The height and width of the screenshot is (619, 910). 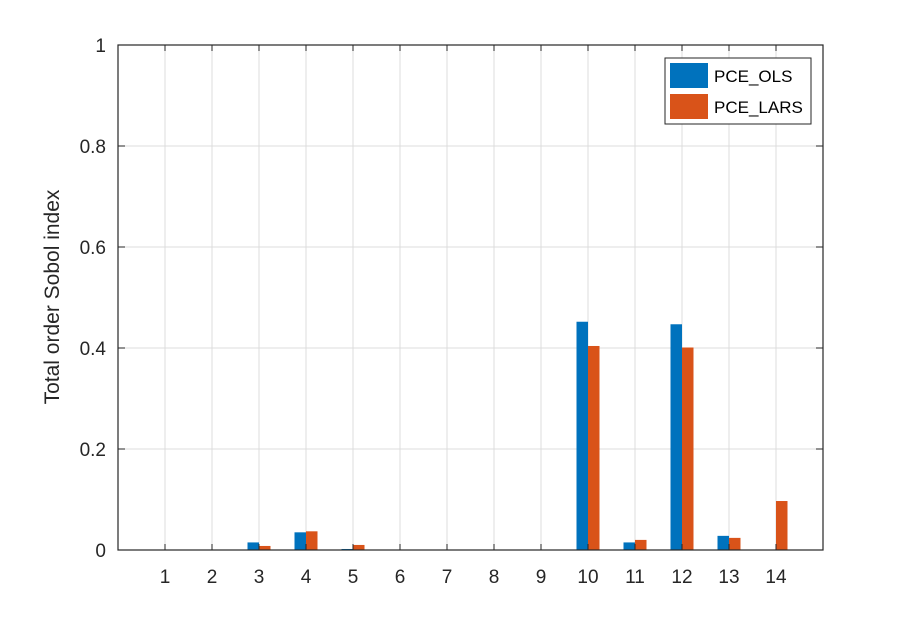 What do you see at coordinates (93, 248) in the screenshot?
I see `y-tick-label: 0.6` at bounding box center [93, 248].